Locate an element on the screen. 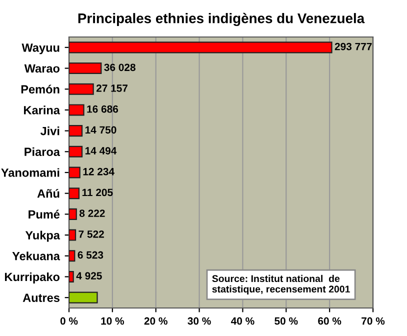 This screenshot has width=407, height=336. annotation: 27 157 is located at coordinates (112, 88).